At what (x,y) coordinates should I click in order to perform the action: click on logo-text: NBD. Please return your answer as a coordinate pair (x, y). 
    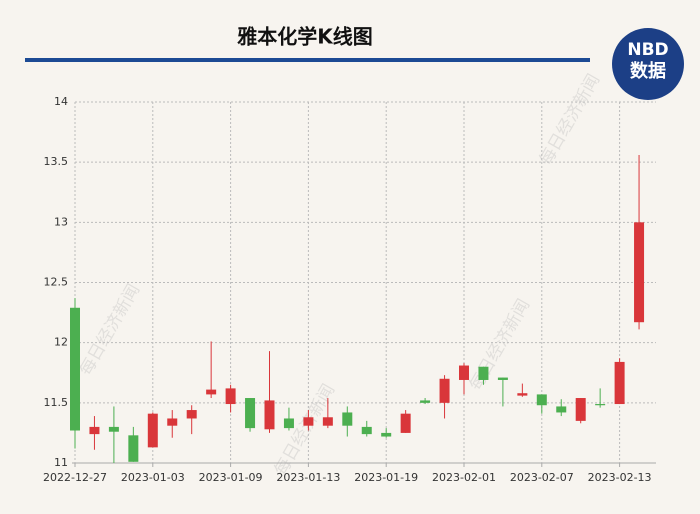
    Looking at the image, I should click on (647, 50).